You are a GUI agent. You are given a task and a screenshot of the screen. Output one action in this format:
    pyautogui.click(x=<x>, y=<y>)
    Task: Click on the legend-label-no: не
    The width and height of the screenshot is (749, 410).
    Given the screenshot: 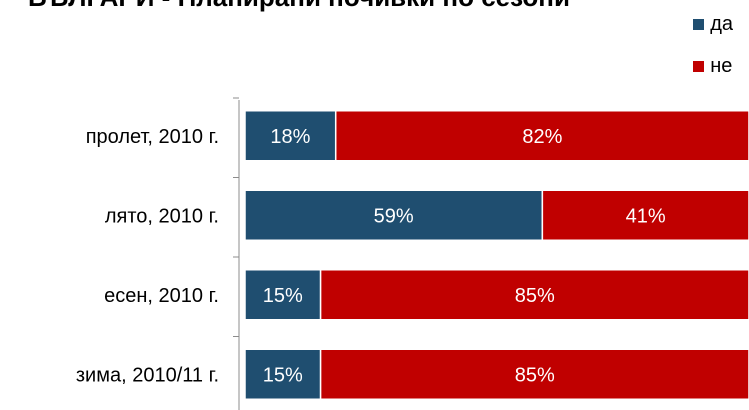 What is the action you would take?
    pyautogui.click(x=721, y=65)
    